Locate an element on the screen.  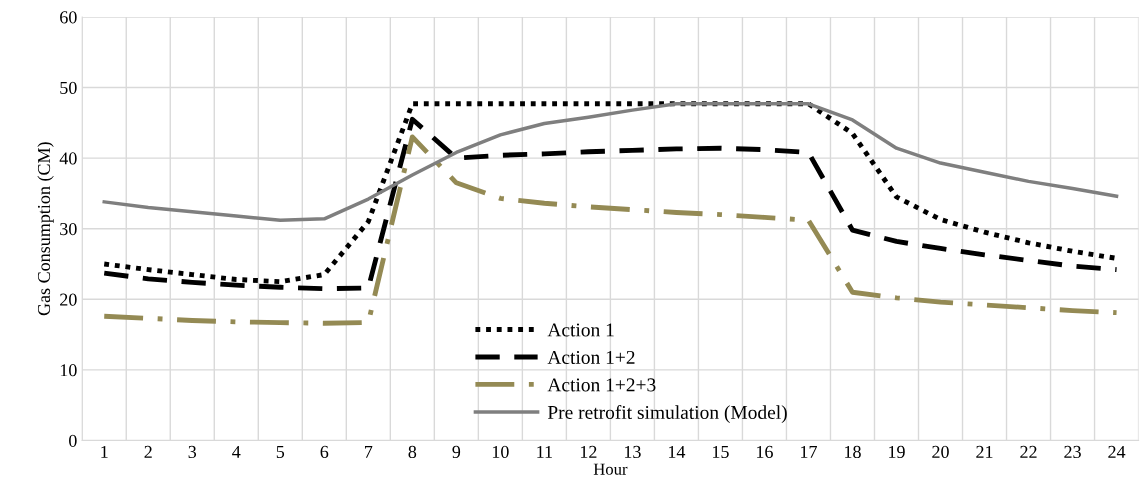
y-tick-label: 30 is located at coordinates (68, 229).